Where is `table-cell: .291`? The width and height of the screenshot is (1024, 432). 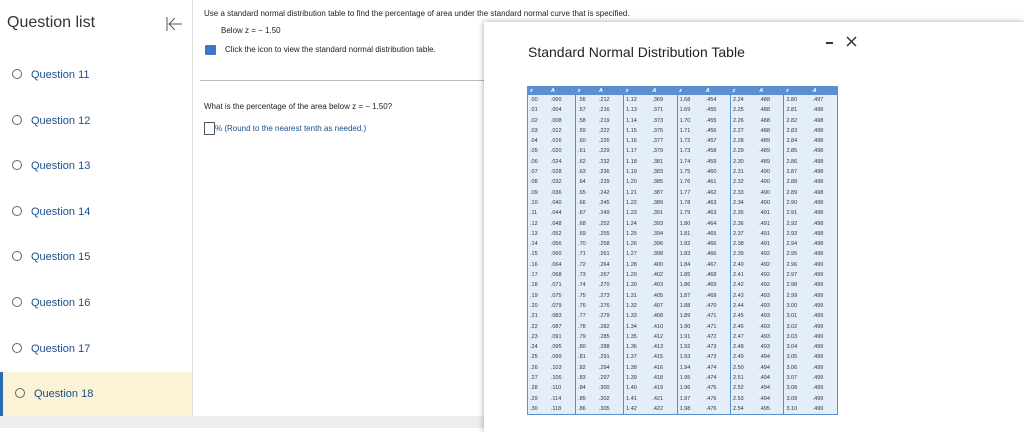 table-cell: .291 is located at coordinates (610, 357).